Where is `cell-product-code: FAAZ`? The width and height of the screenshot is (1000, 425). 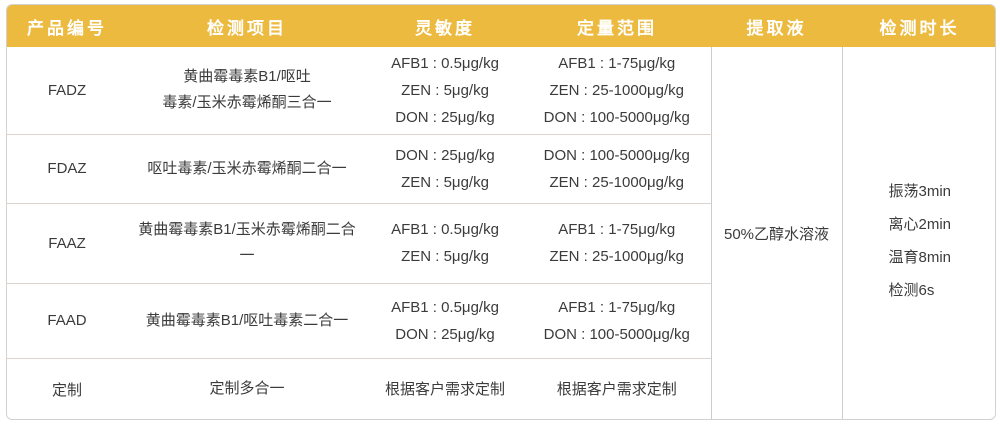 cell-product-code: FAAZ is located at coordinates (67, 243).